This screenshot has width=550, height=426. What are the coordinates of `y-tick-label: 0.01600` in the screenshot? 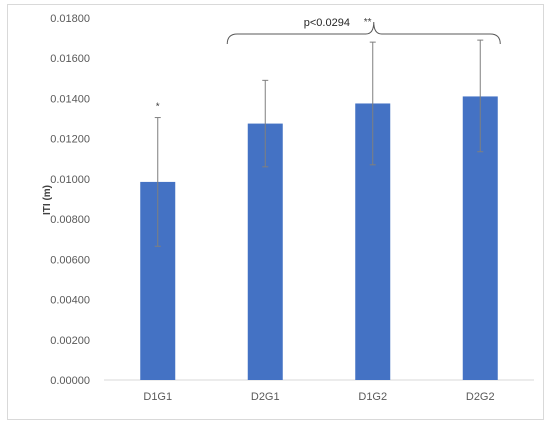 It's located at (70, 59).